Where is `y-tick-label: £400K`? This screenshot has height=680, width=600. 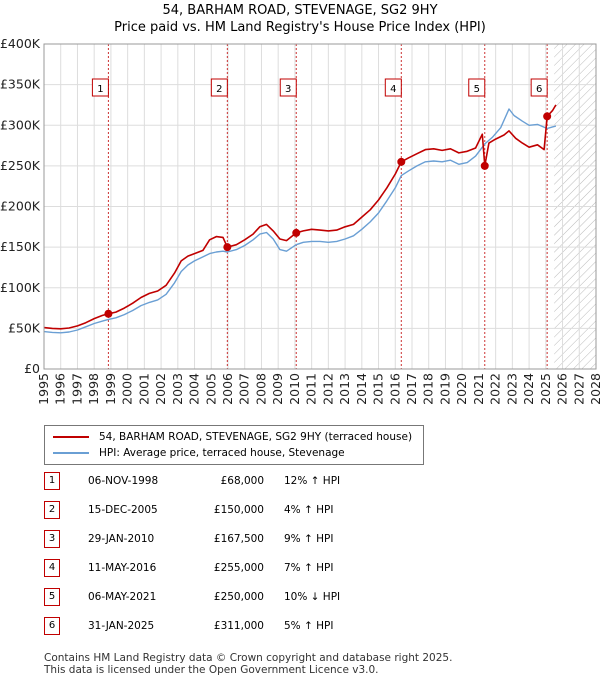
y-tick-label: £400K is located at coordinates (20, 43).